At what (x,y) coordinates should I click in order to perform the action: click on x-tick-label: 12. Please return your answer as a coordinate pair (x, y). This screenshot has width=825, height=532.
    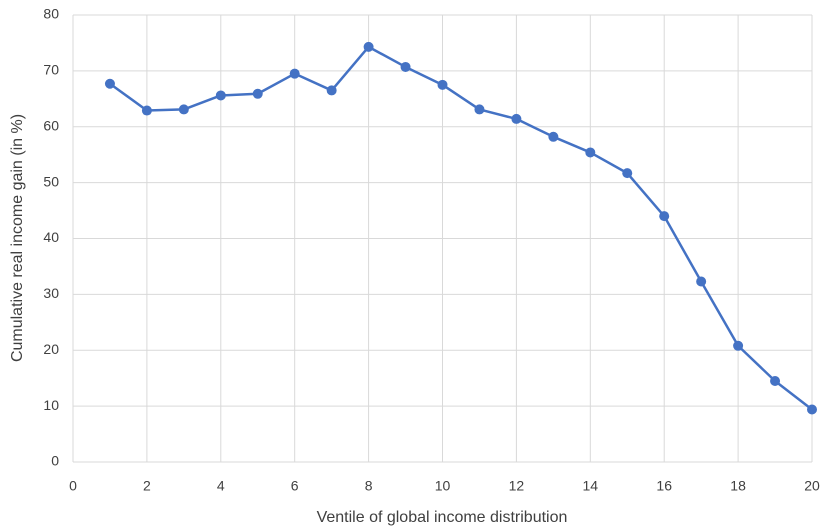
    Looking at the image, I should click on (517, 486).